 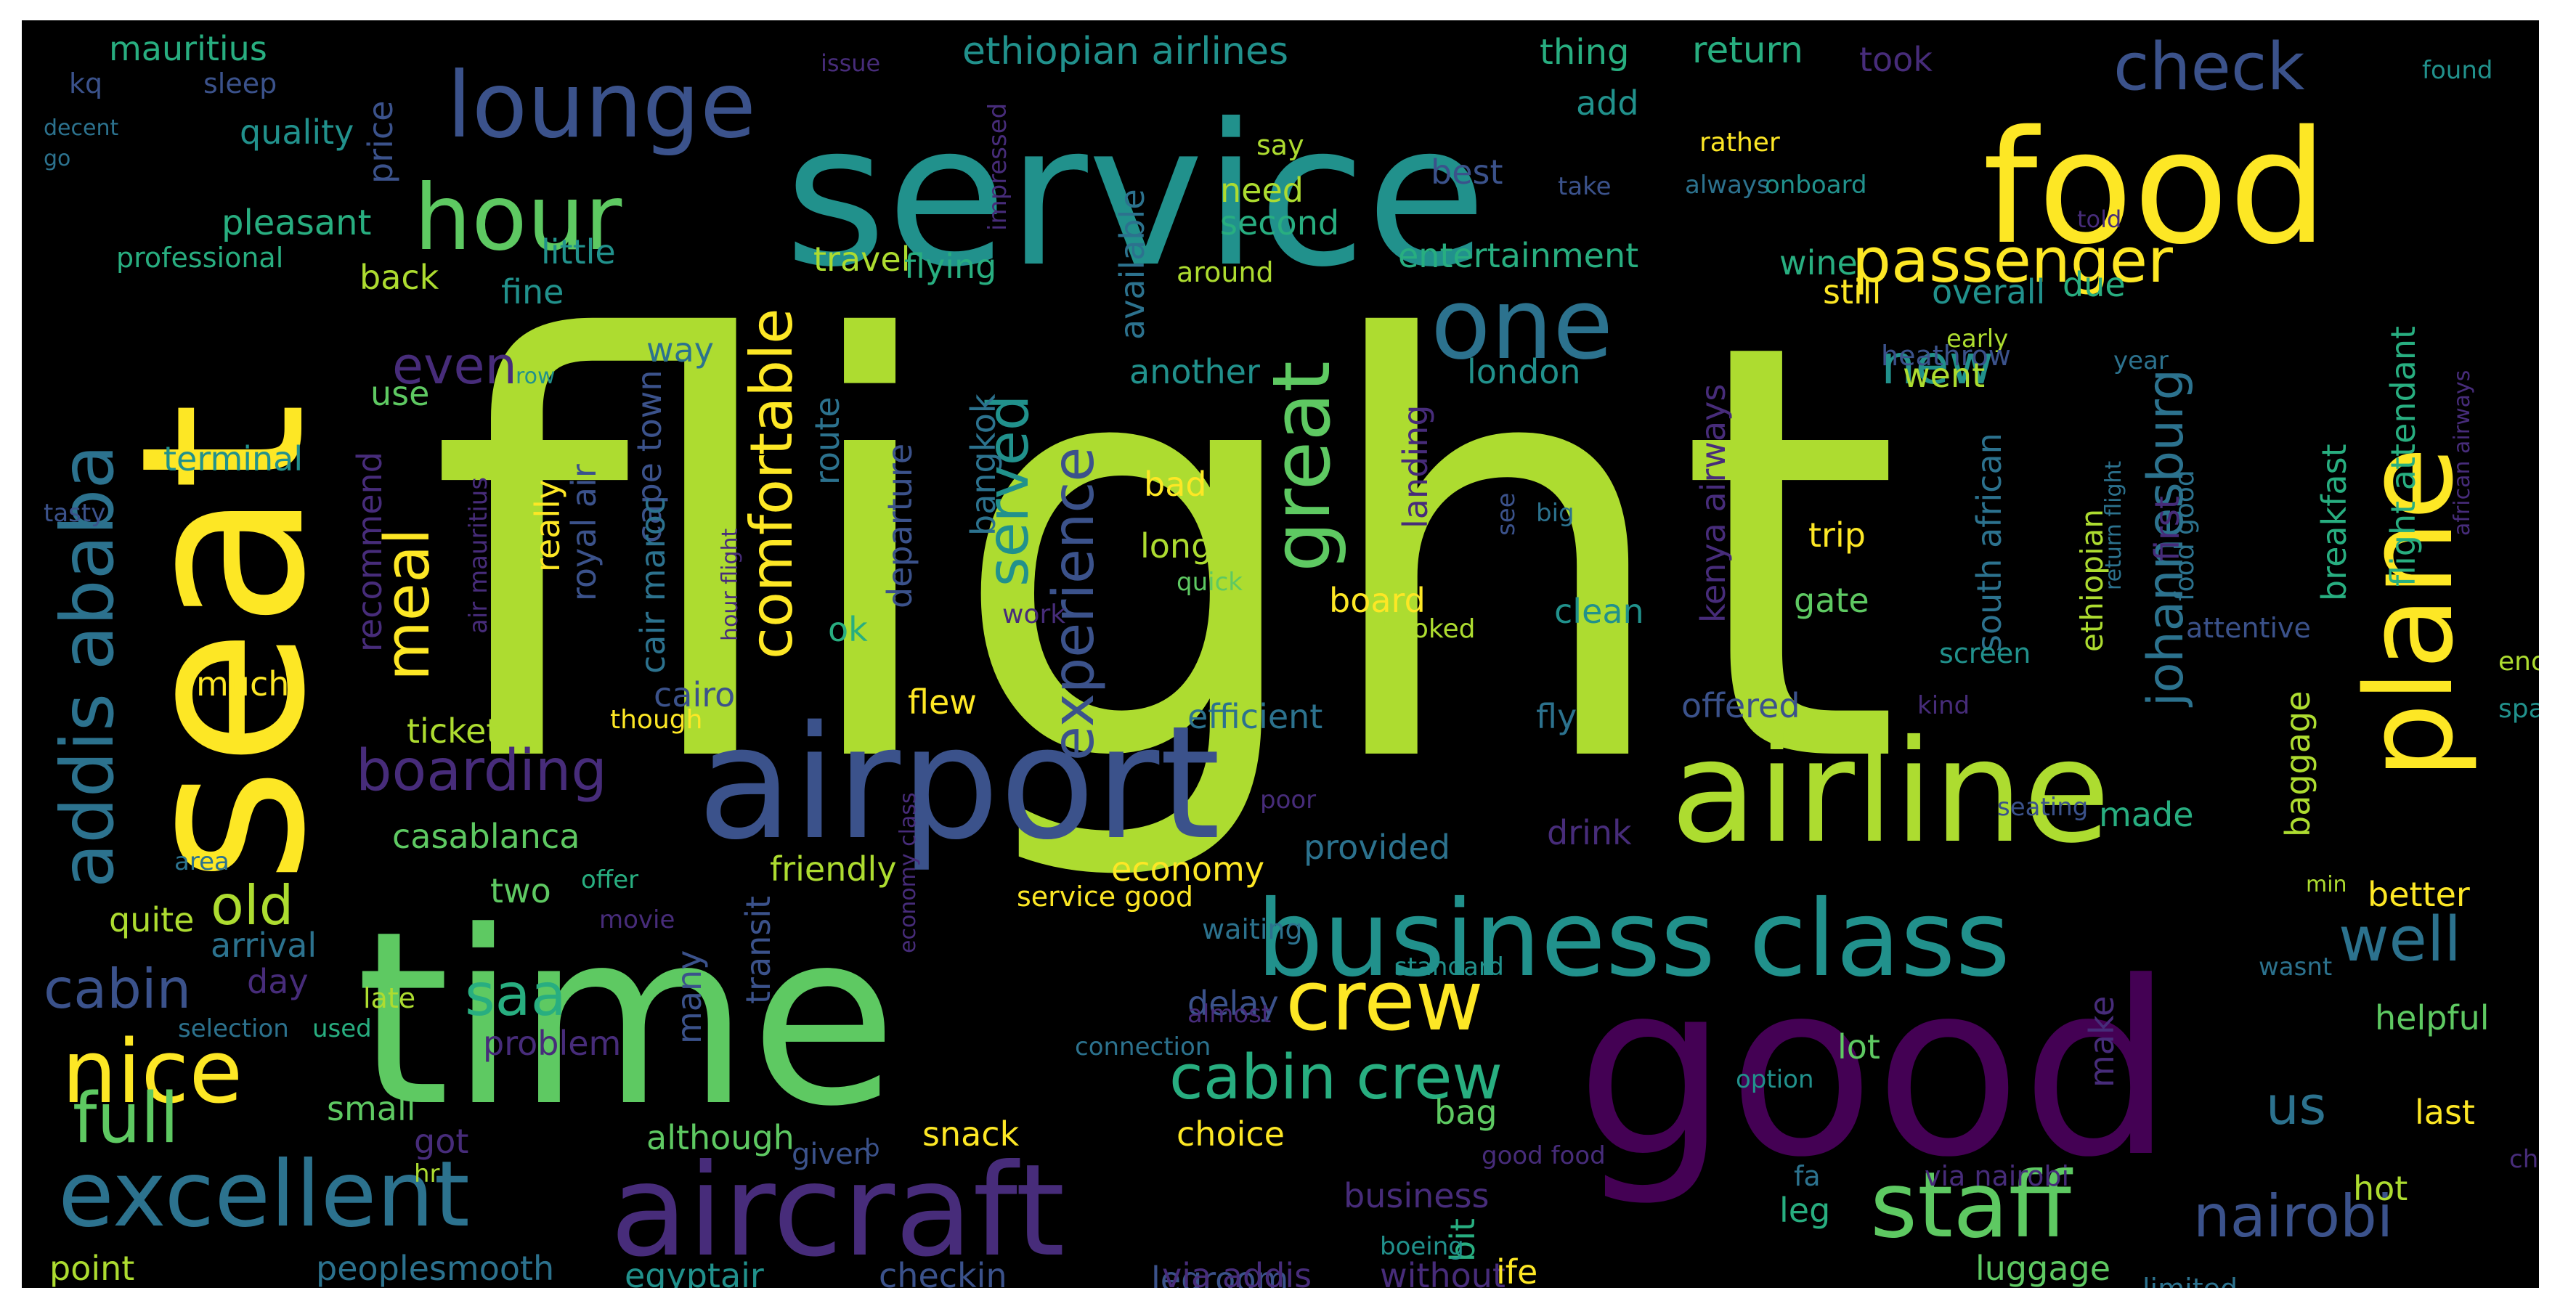 I want to click on word-option: option, so click(x=1775, y=1079).